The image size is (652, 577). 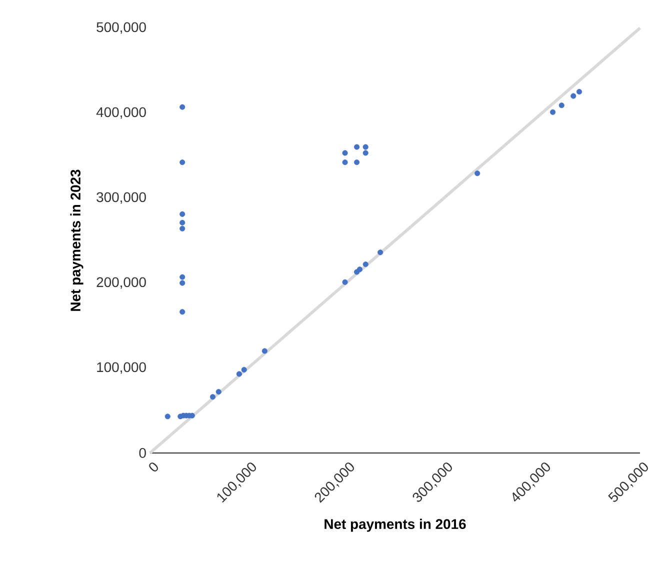 I want to click on y-tick-label: 100,000, so click(x=121, y=368).